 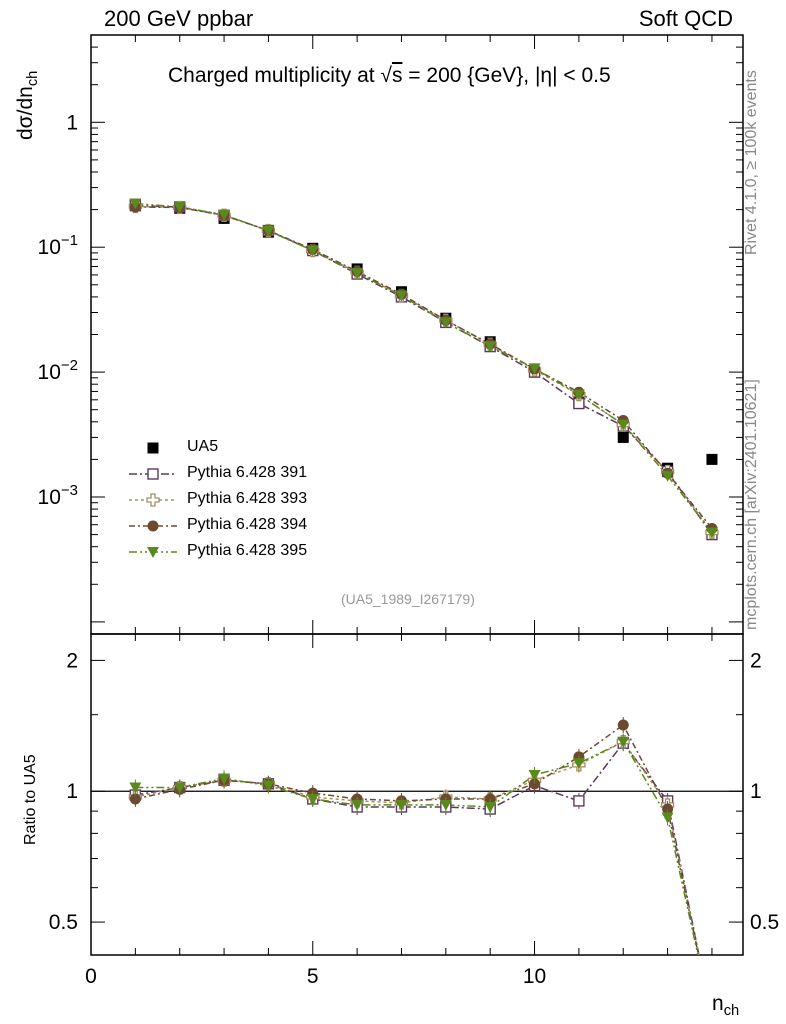 I want to click on title-suffix: = 200 {GeV}, |η| < 0.5, so click(x=506, y=75).